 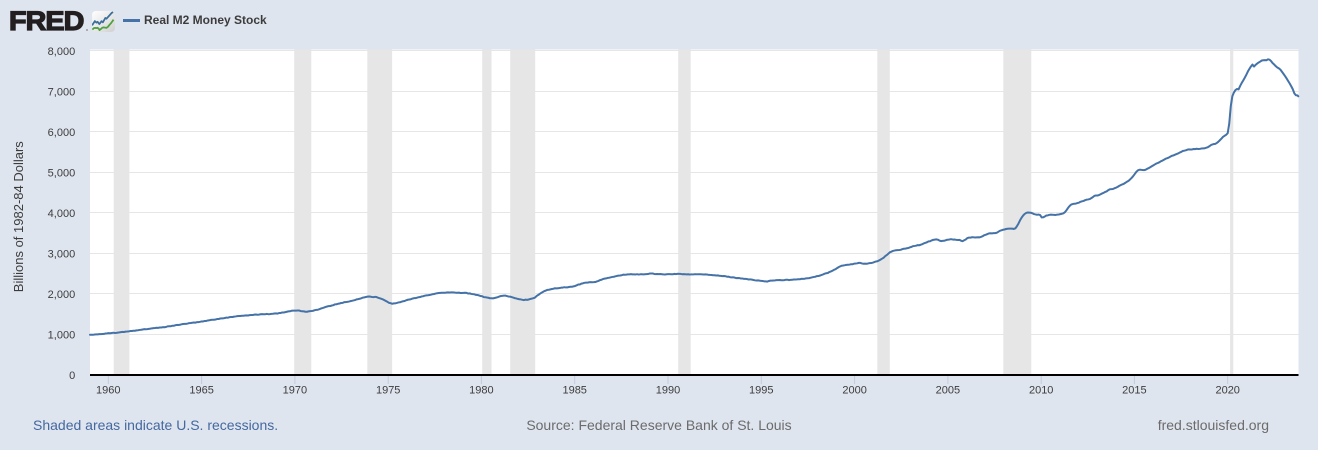 What do you see at coordinates (948, 391) in the screenshot?
I see `svg-text: 2005` at bounding box center [948, 391].